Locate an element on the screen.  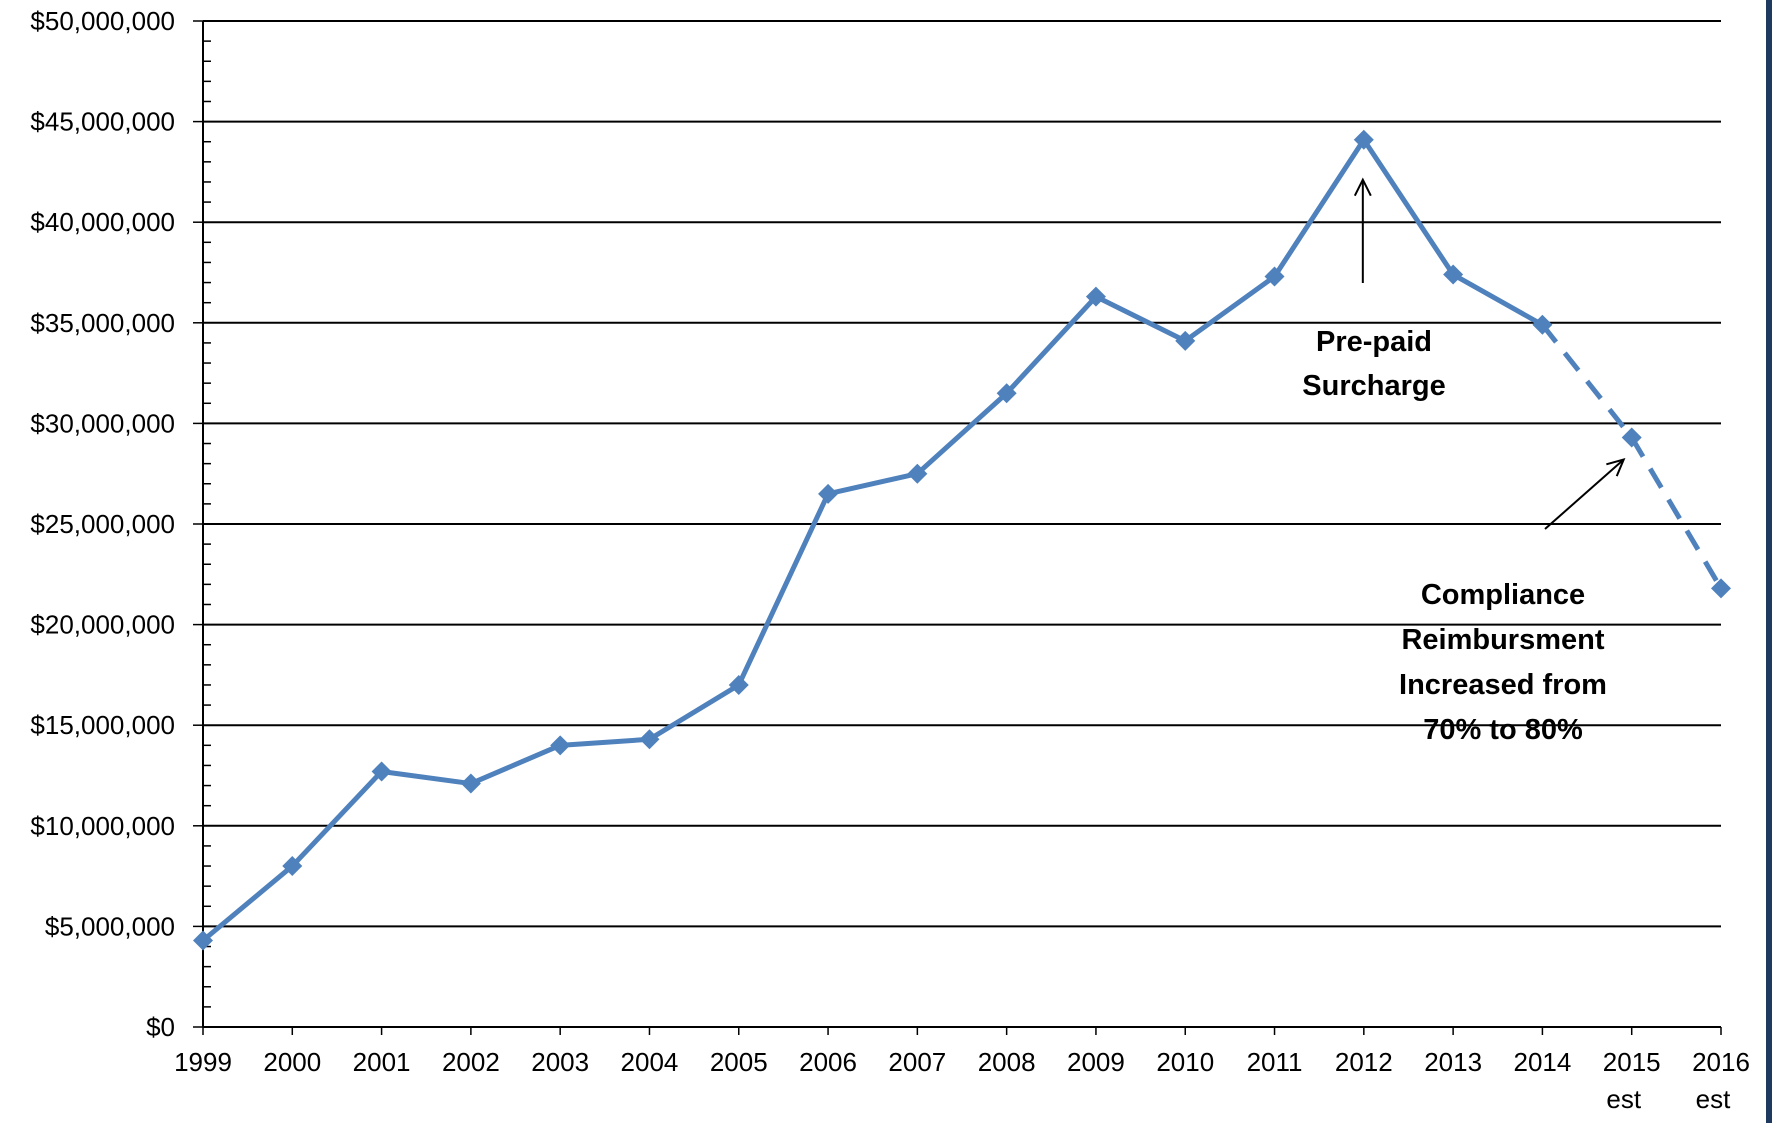
y-tick-label: $45,000,000 is located at coordinates (102, 122).